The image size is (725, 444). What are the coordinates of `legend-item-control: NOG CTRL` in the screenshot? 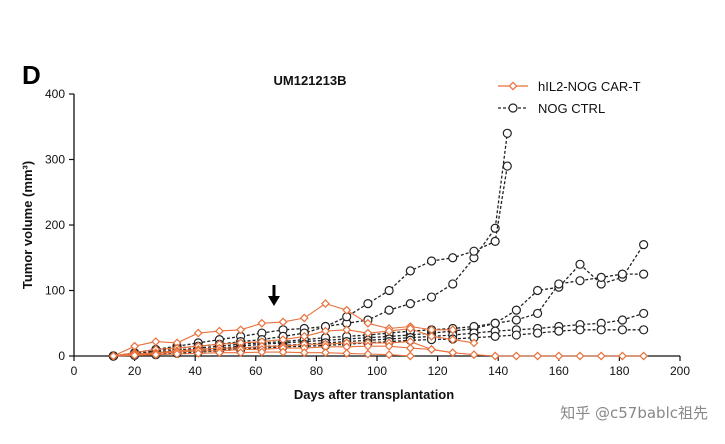 It's located at (551, 108).